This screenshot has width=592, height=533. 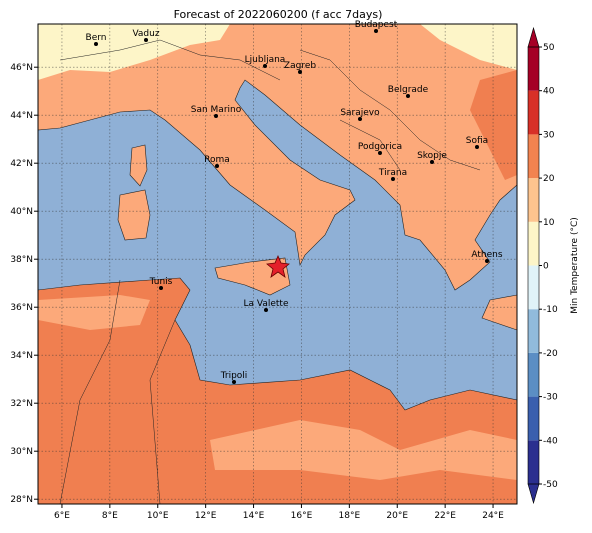 What do you see at coordinates (266, 304) in the screenshot?
I see `city-label: La Valette` at bounding box center [266, 304].